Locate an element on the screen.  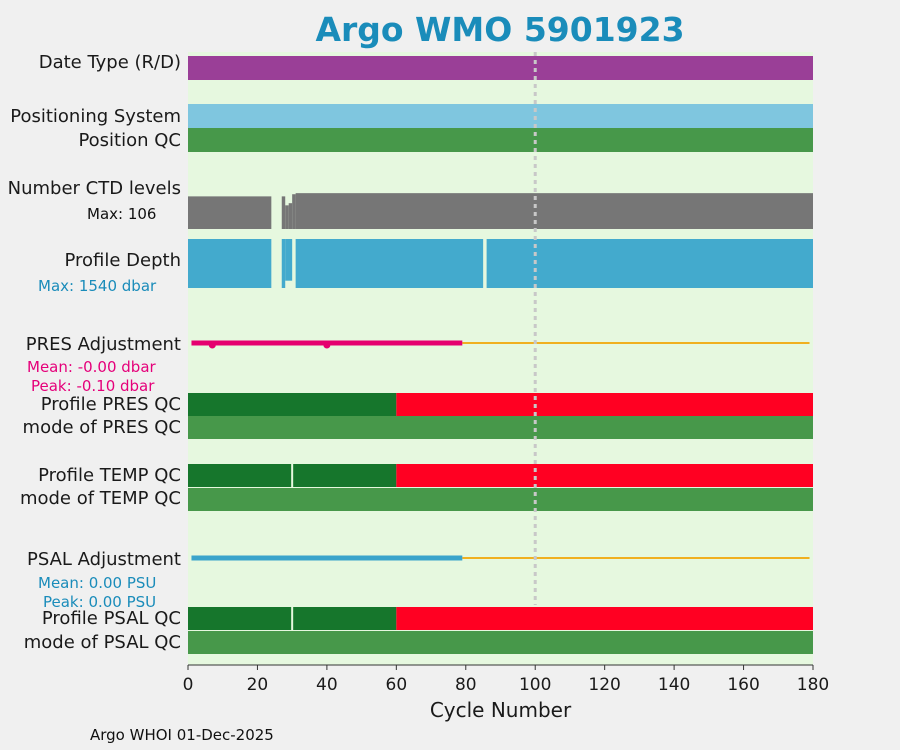
bar-date-type is located at coordinates (500, 68).